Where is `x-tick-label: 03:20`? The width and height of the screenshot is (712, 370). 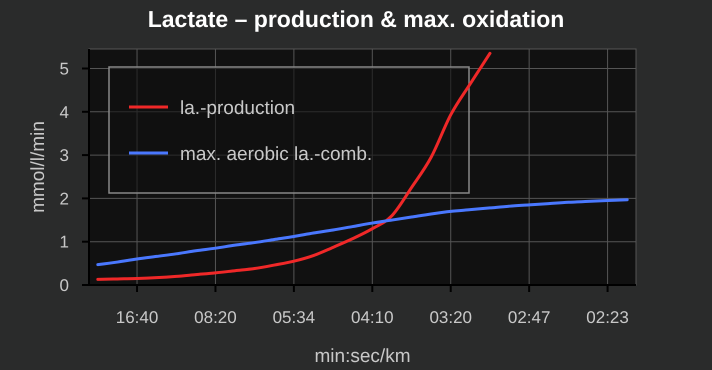
x-tick-label: 03:20 is located at coordinates (450, 317).